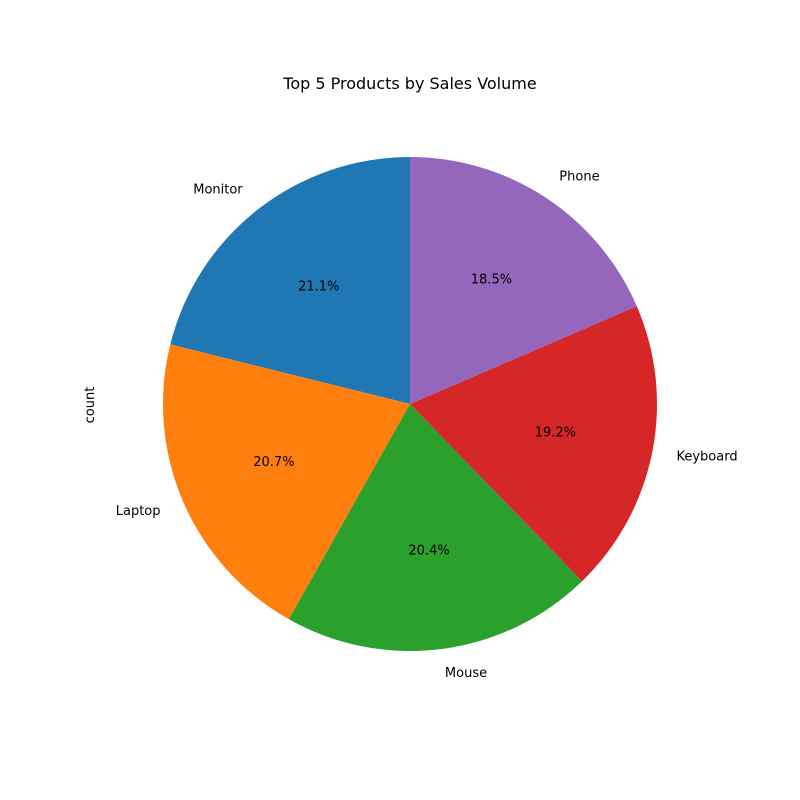 The height and width of the screenshot is (800, 800). I want to click on pie-slice-mouse, so click(435, 527).